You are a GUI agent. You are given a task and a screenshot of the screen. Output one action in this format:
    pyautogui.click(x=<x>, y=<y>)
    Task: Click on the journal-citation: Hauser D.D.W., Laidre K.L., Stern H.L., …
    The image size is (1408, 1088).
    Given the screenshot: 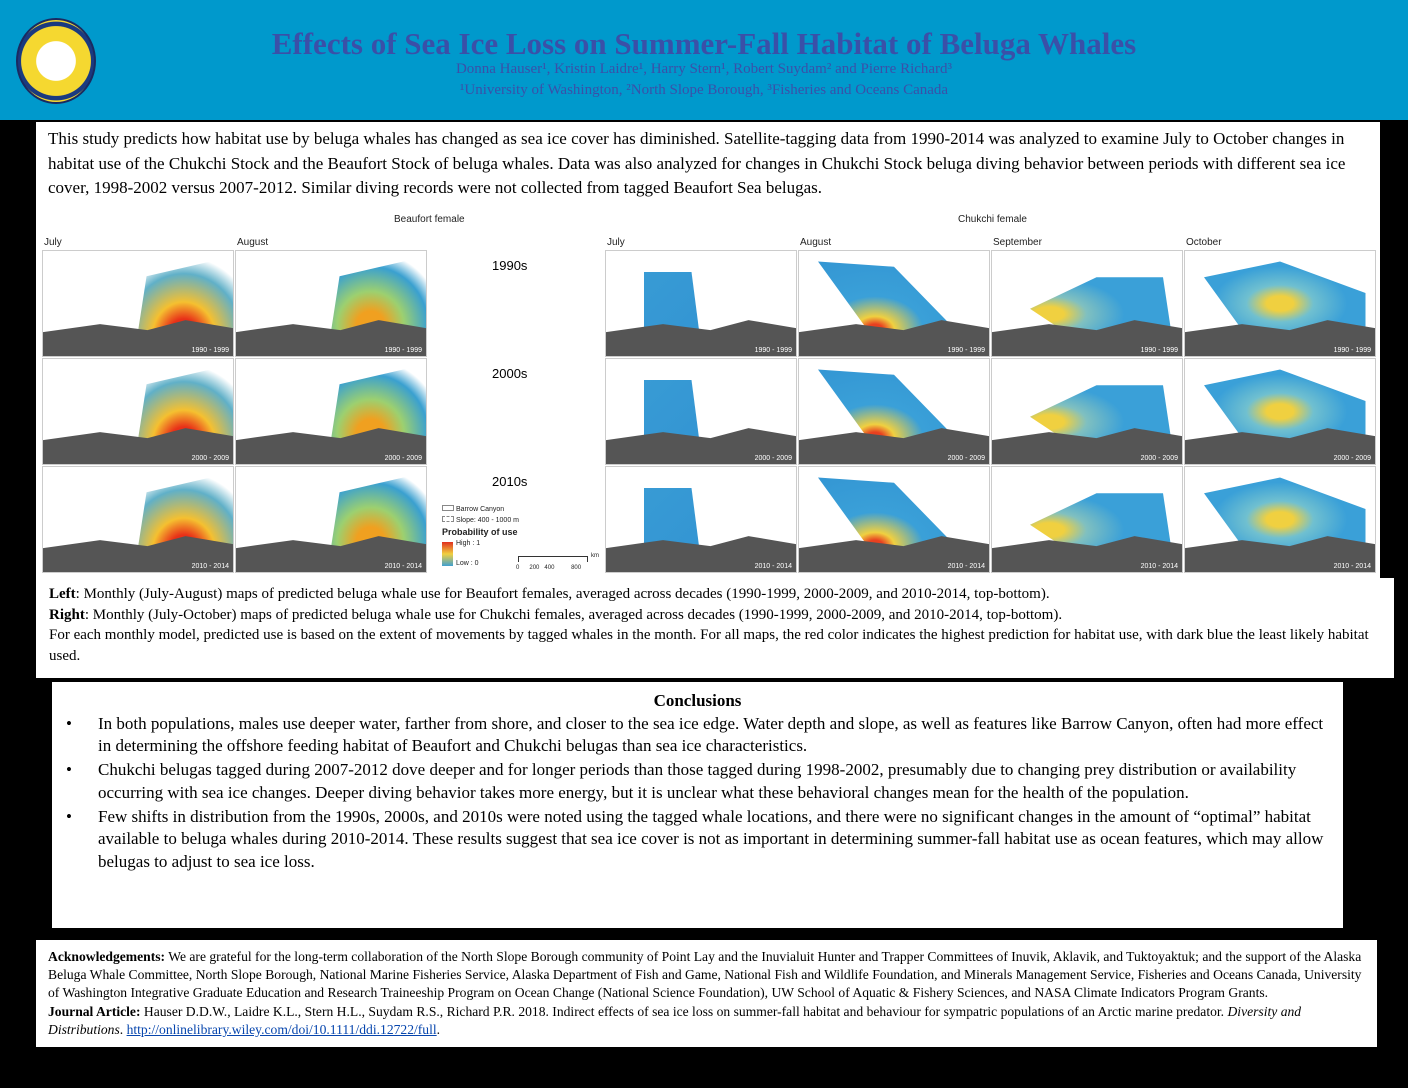 What is the action you would take?
    pyautogui.click(x=684, y=1011)
    